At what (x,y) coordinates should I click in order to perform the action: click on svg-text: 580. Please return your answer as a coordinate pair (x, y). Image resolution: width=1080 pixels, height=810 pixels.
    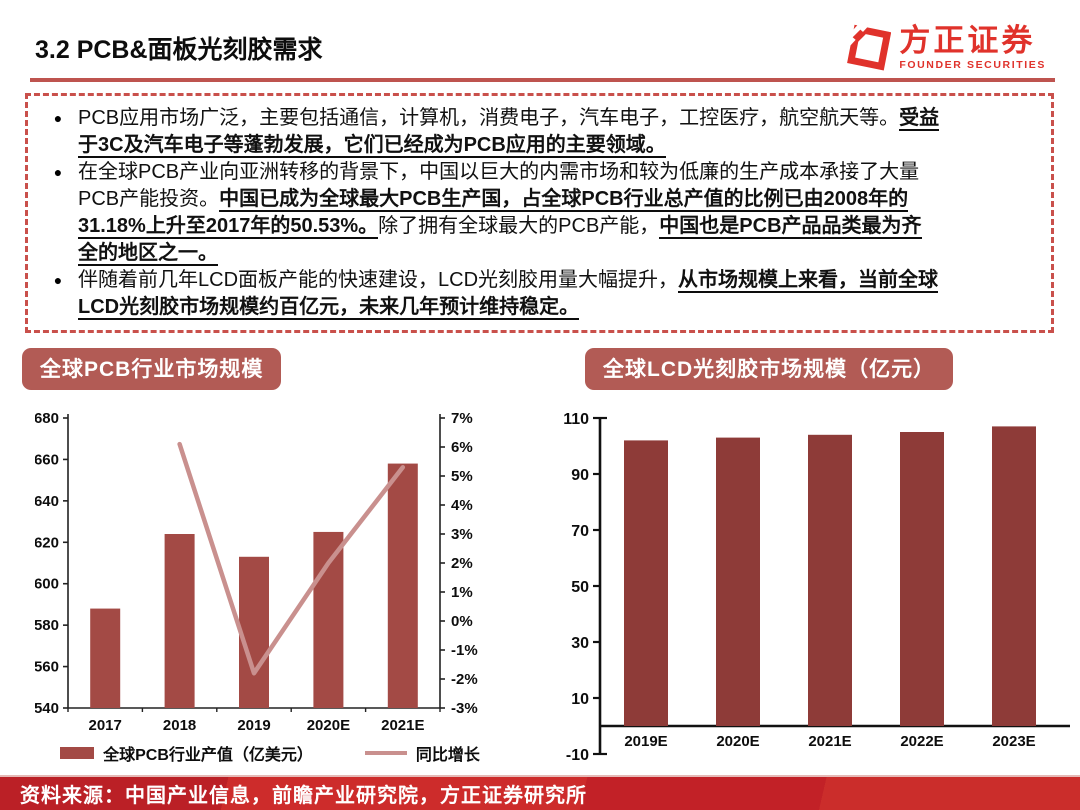
    Looking at the image, I should click on (47, 625).